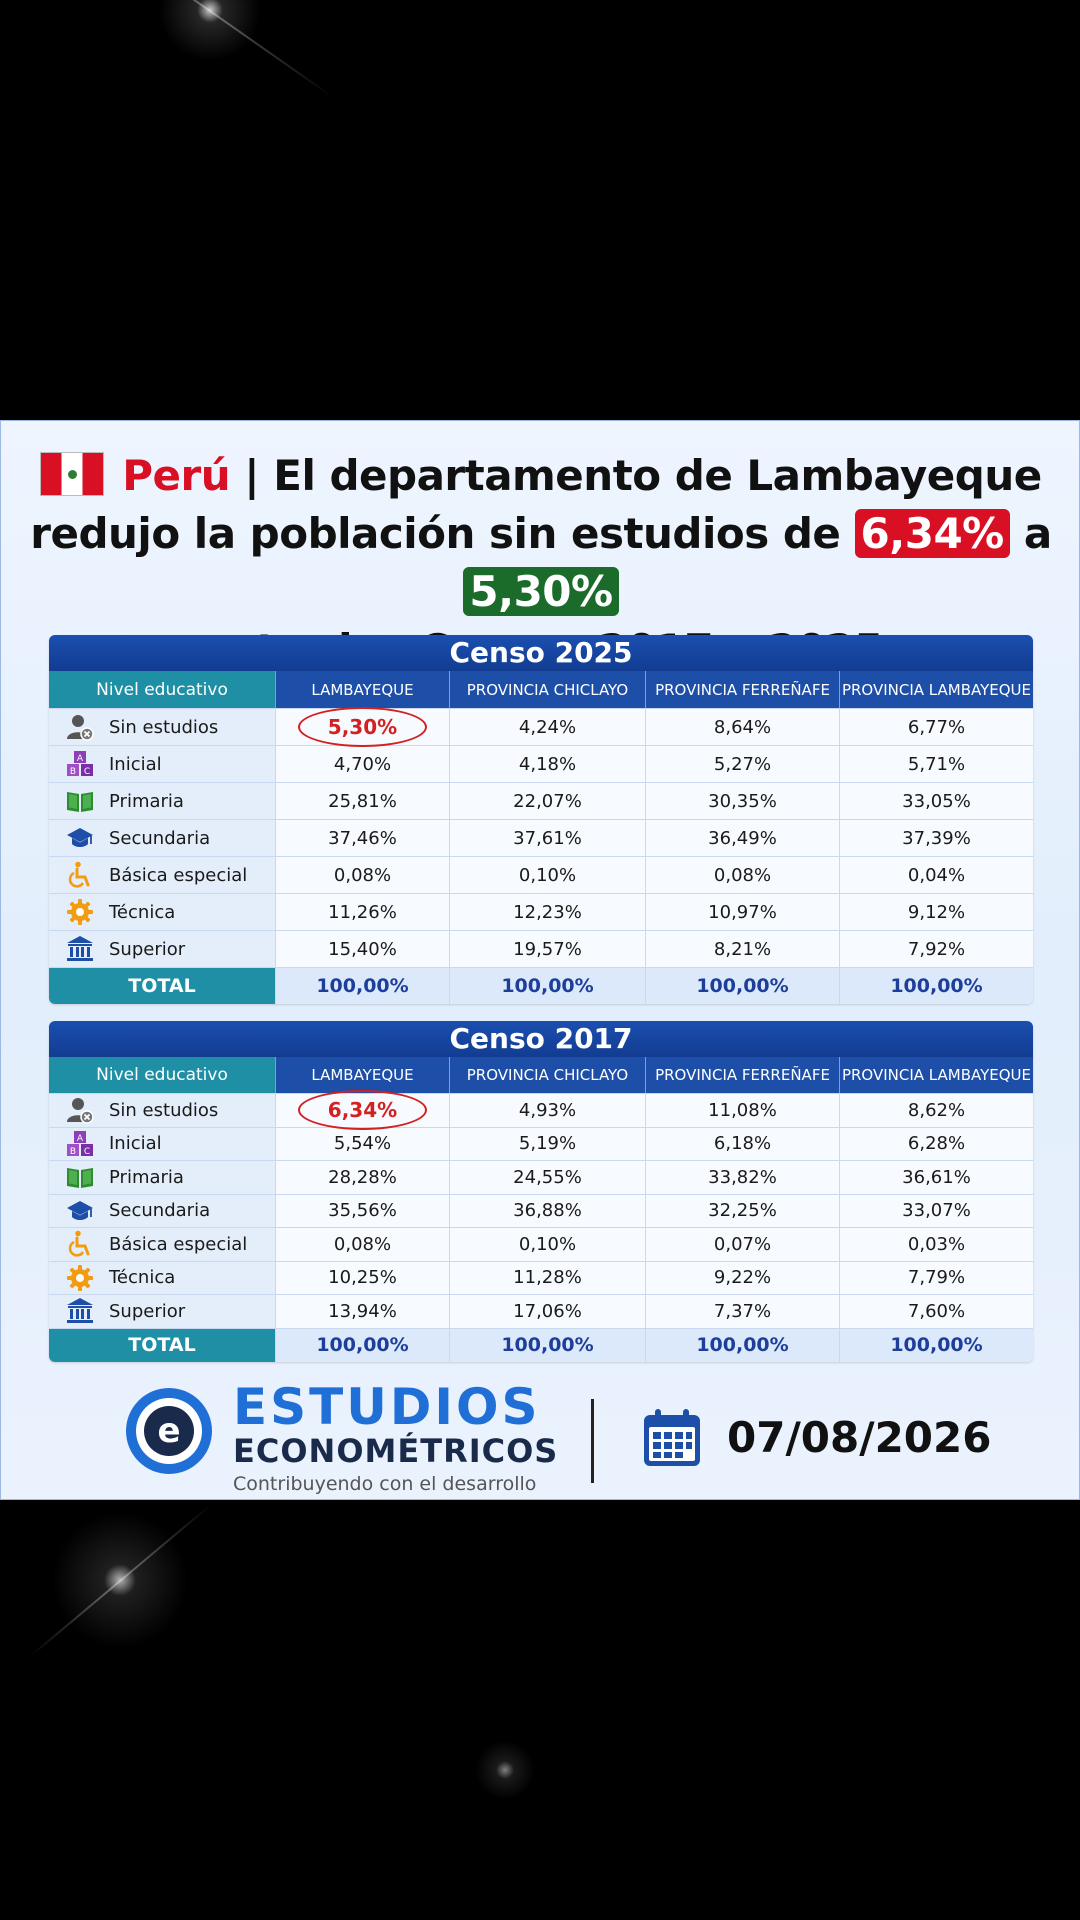 This screenshot has width=1080, height=1920. I want to click on value-cell: 37,39%, so click(936, 838).